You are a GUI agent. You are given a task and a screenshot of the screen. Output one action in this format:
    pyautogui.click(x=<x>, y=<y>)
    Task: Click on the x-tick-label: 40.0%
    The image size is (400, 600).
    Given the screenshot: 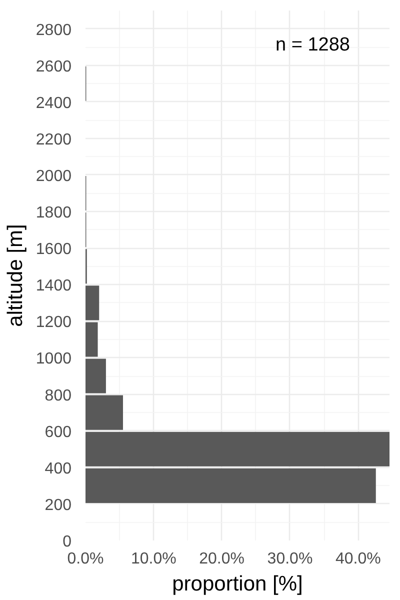 What is the action you would take?
    pyautogui.click(x=358, y=559)
    